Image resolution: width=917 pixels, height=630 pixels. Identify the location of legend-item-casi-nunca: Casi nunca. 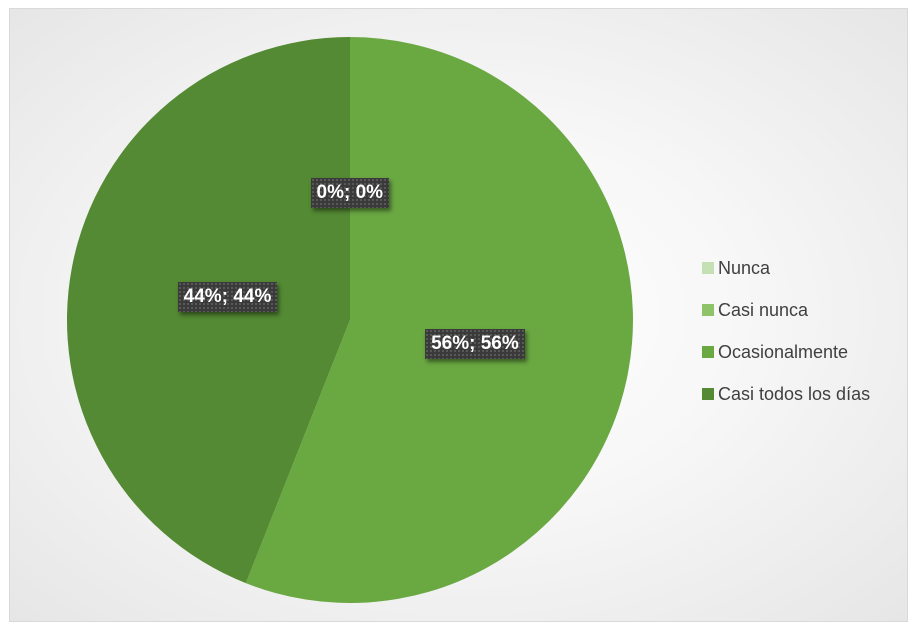
(786, 310).